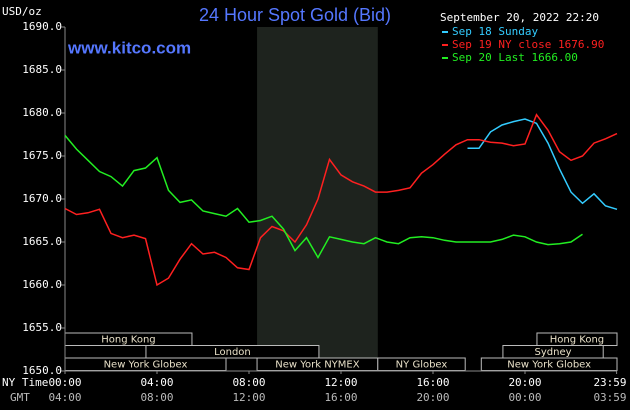 The width and height of the screenshot is (630, 410). Describe the element at coordinates (42, 241) in the screenshot. I see `y-tick-label: 1665.0` at that location.